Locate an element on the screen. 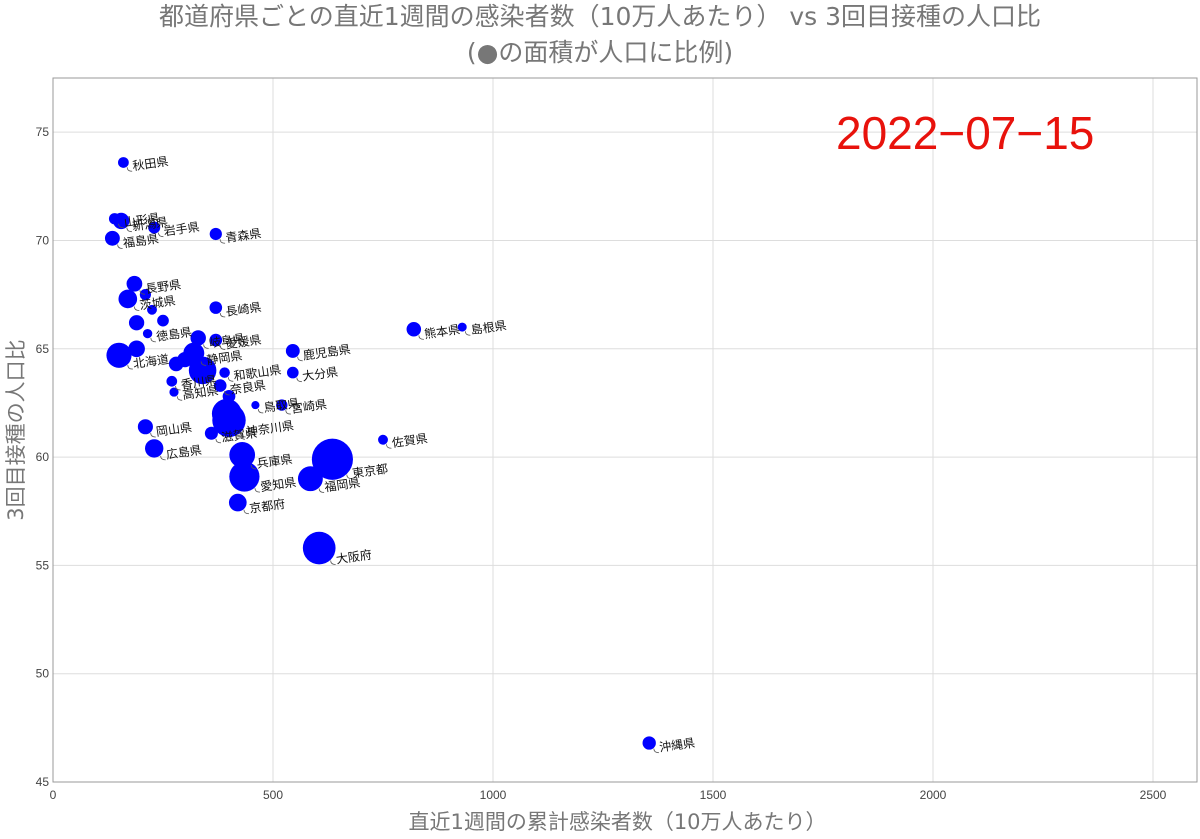 The image size is (1200, 839). y-tick-label: 70 is located at coordinates (43, 240).